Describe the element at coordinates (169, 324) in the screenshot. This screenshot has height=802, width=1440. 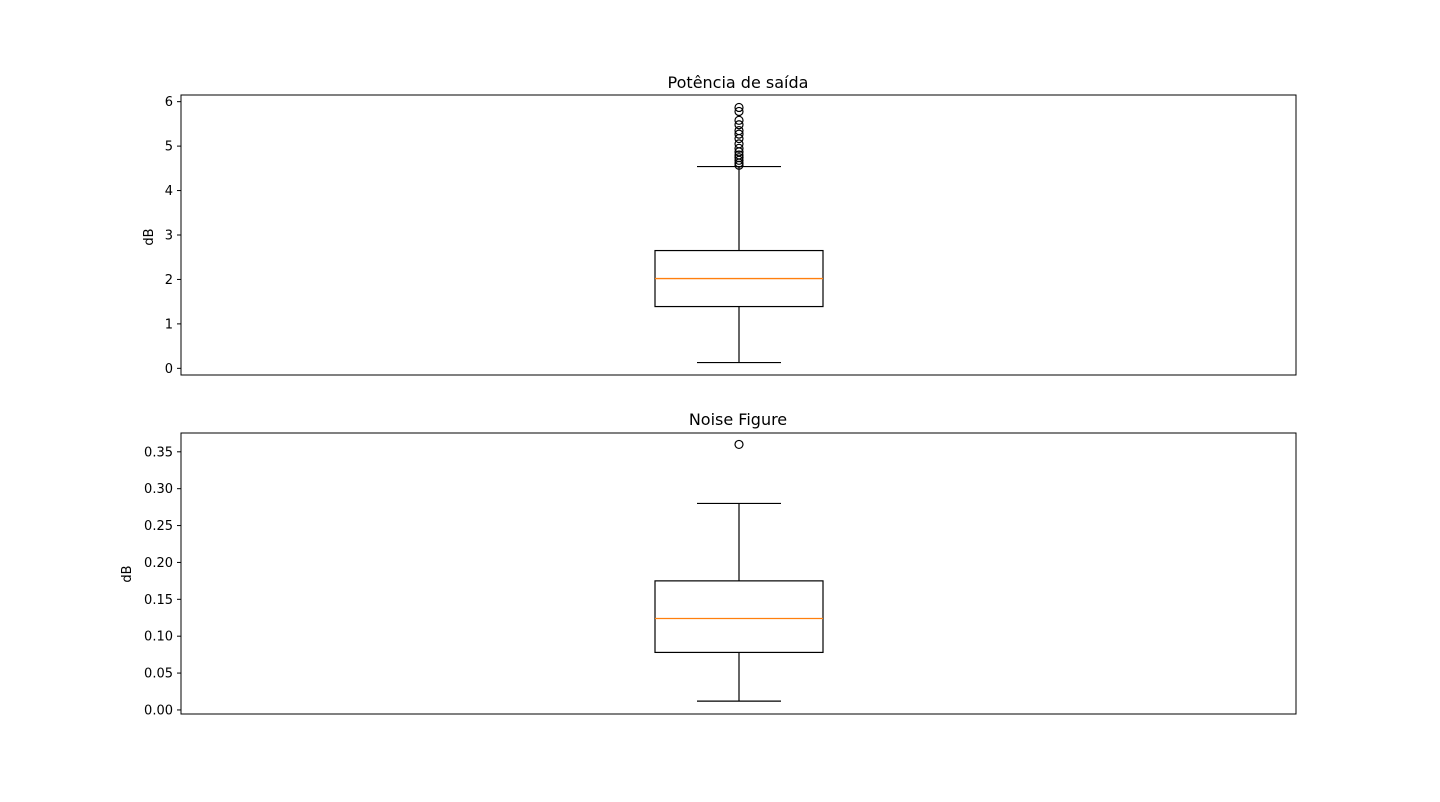
I see `y-tick-label: 1` at that location.